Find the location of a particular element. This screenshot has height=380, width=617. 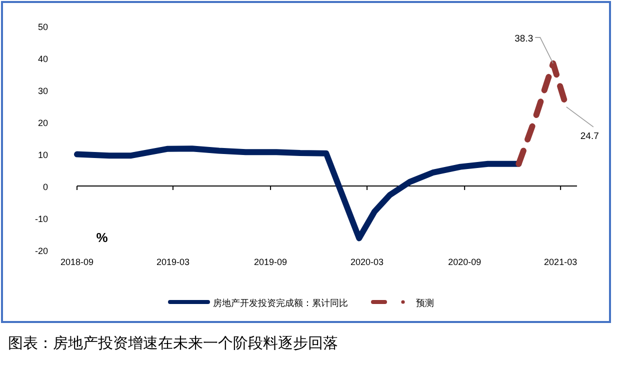

y-tick-label: 50 is located at coordinates (43, 27).